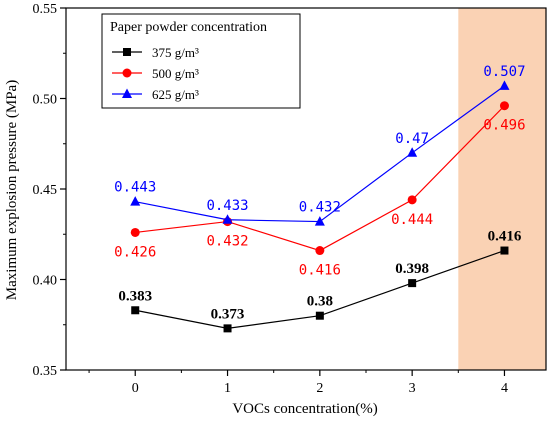 Image resolution: width=550 pixels, height=422 pixels. I want to click on data-label: 0.507, so click(504, 72).